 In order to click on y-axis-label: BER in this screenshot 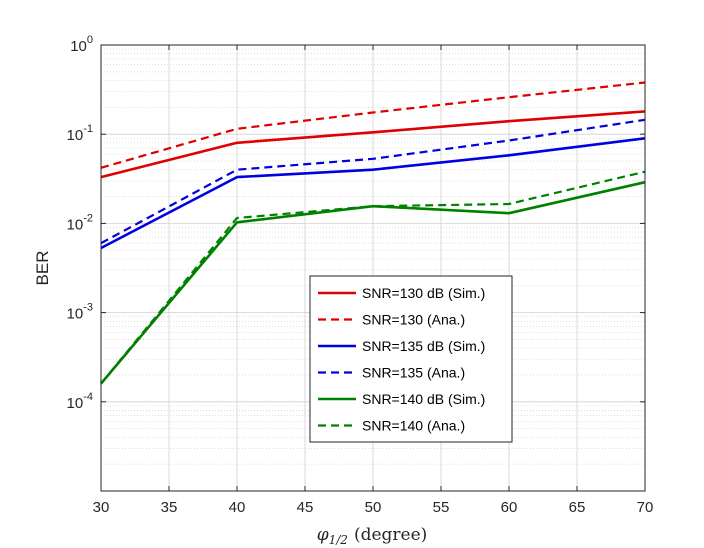, I will do `click(42, 268)`.